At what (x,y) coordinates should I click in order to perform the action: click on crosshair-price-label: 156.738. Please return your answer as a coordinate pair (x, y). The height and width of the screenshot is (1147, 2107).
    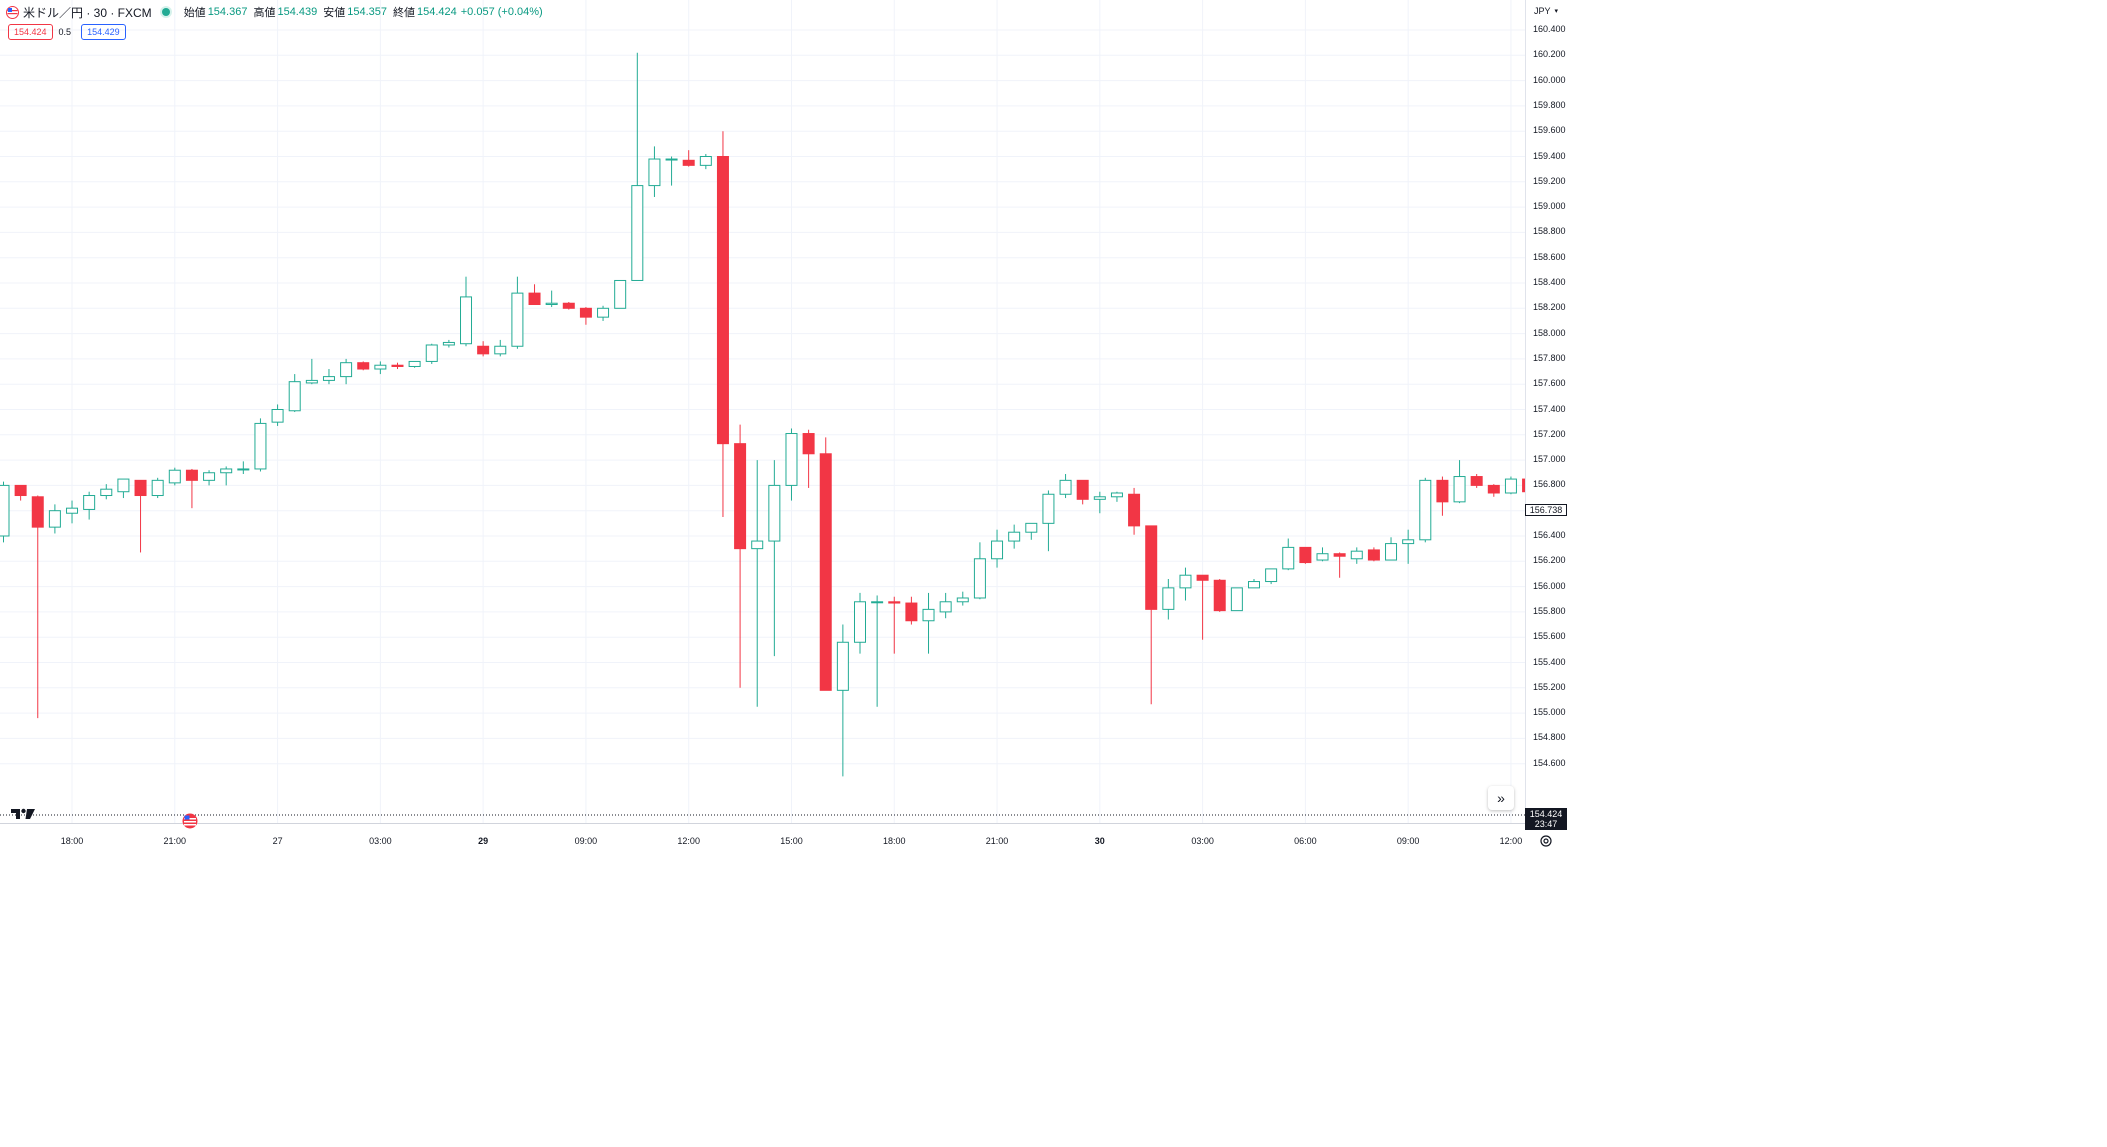
    Looking at the image, I should click on (1546, 510).